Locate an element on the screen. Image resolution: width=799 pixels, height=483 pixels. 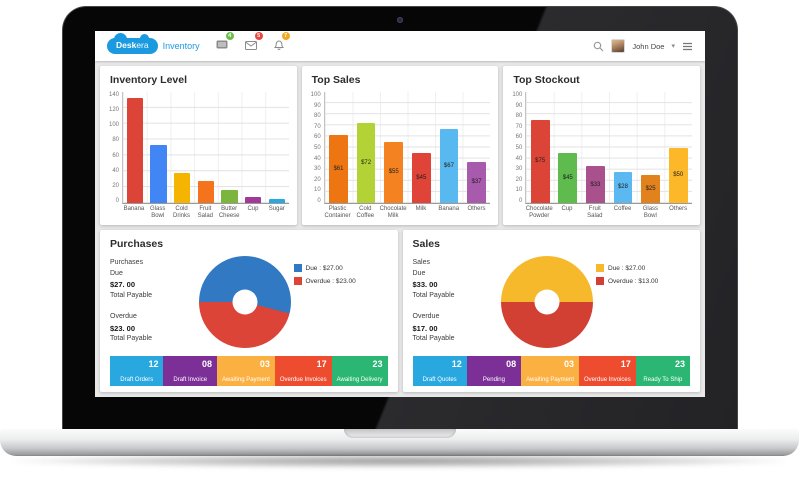
bell-icon-glyph is located at coordinates (278, 45).